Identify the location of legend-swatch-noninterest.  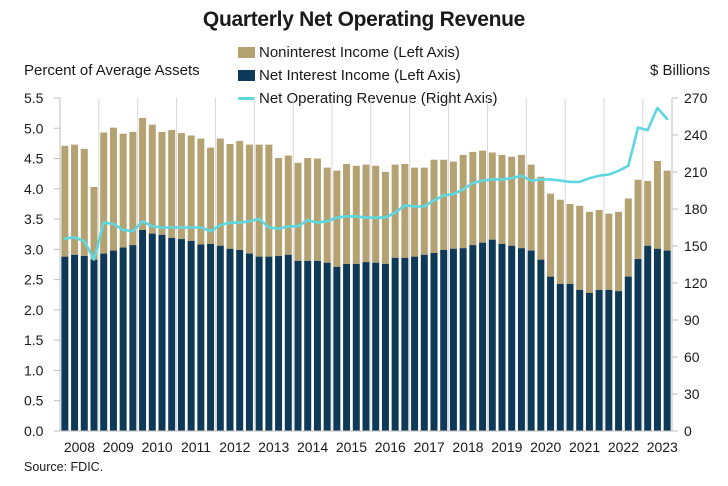
(246, 52).